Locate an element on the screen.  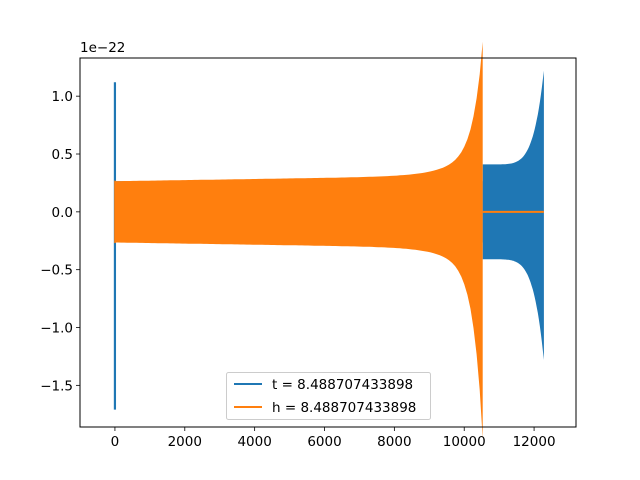
x-tick-label: 6000 is located at coordinates (324, 442).